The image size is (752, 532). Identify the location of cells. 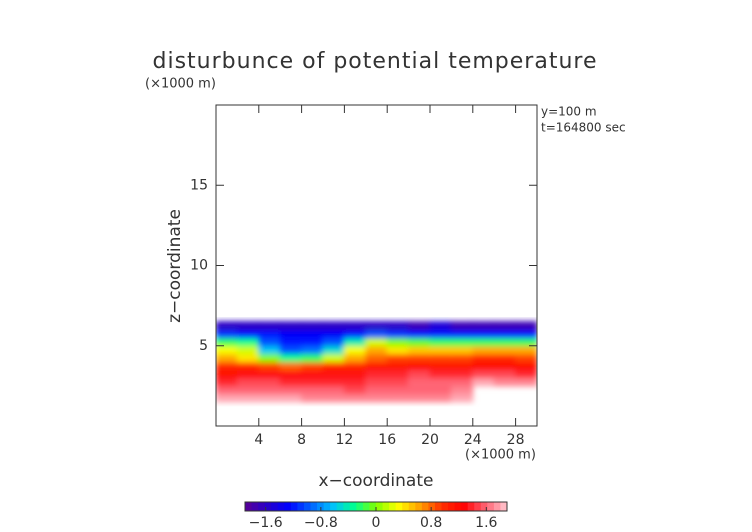
(376, 362).